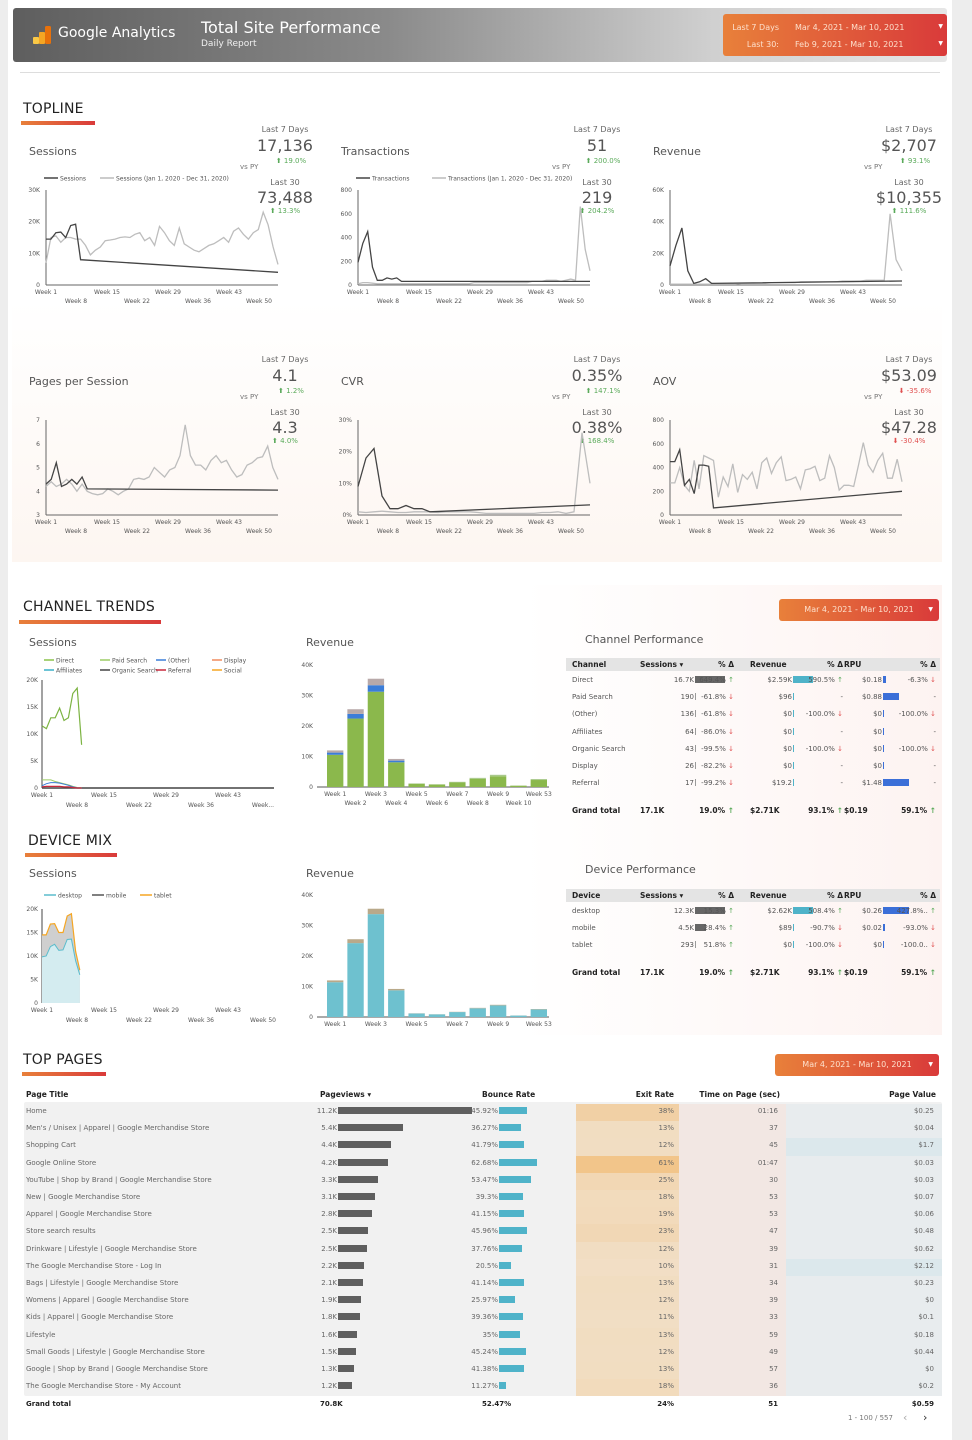  Describe the element at coordinates (841, 732) in the screenshot. I see `revenue-delta: -` at that location.